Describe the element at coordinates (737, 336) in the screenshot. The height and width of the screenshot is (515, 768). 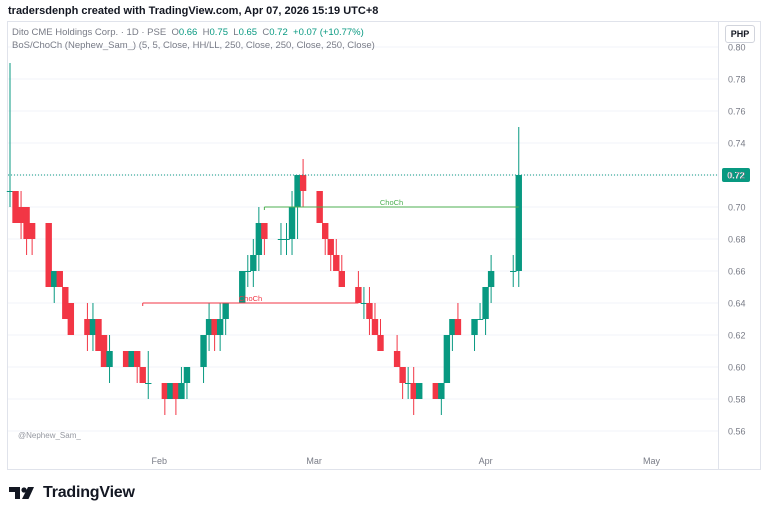
I see `price-tick-label: 0.62` at that location.